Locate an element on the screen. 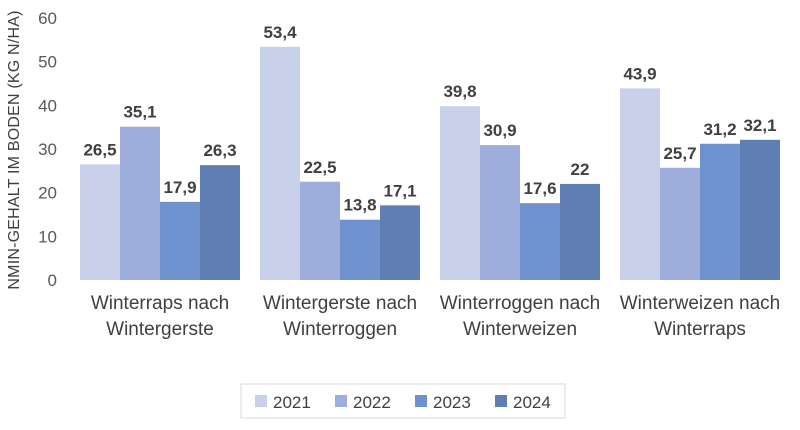 This screenshot has width=800, height=430. y-tick-label: 30 is located at coordinates (47, 149).